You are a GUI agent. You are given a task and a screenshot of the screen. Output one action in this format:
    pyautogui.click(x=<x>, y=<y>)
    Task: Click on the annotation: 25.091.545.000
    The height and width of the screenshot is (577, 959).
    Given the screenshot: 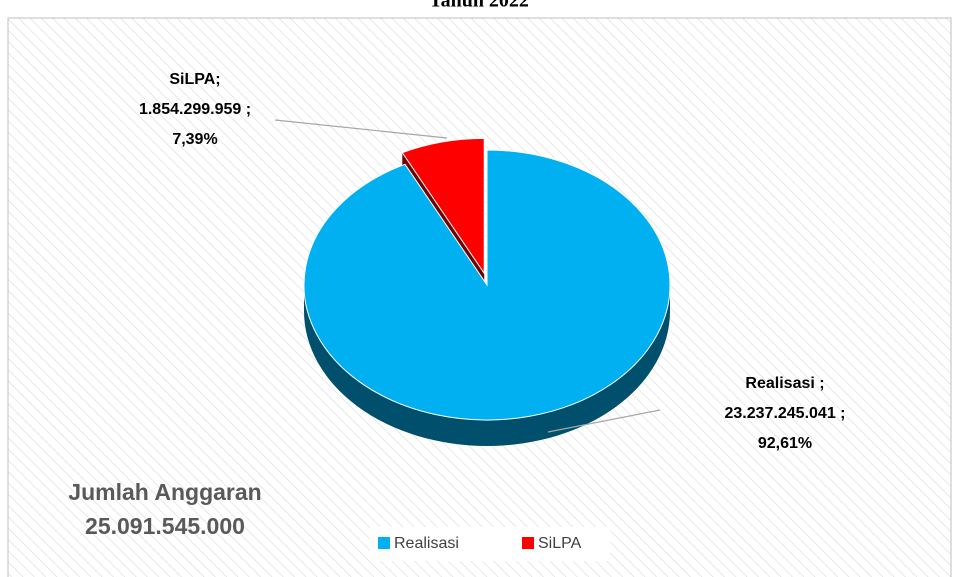 What is the action you would take?
    pyautogui.click(x=165, y=526)
    